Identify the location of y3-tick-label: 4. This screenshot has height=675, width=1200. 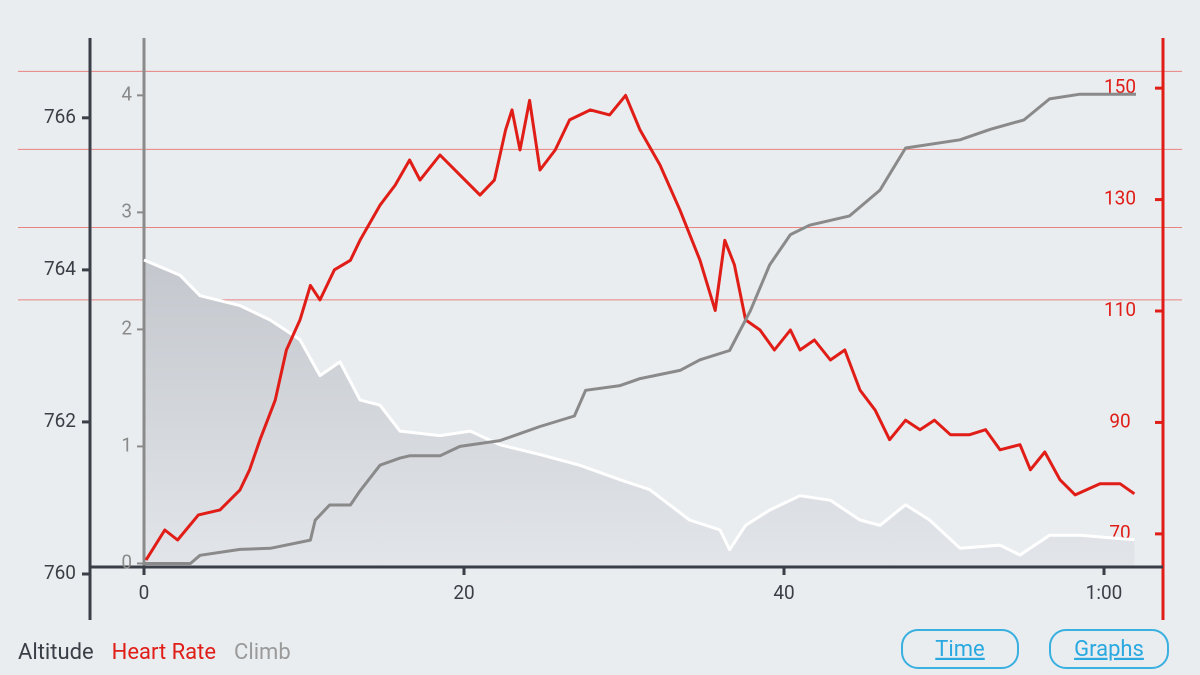
(126, 93).